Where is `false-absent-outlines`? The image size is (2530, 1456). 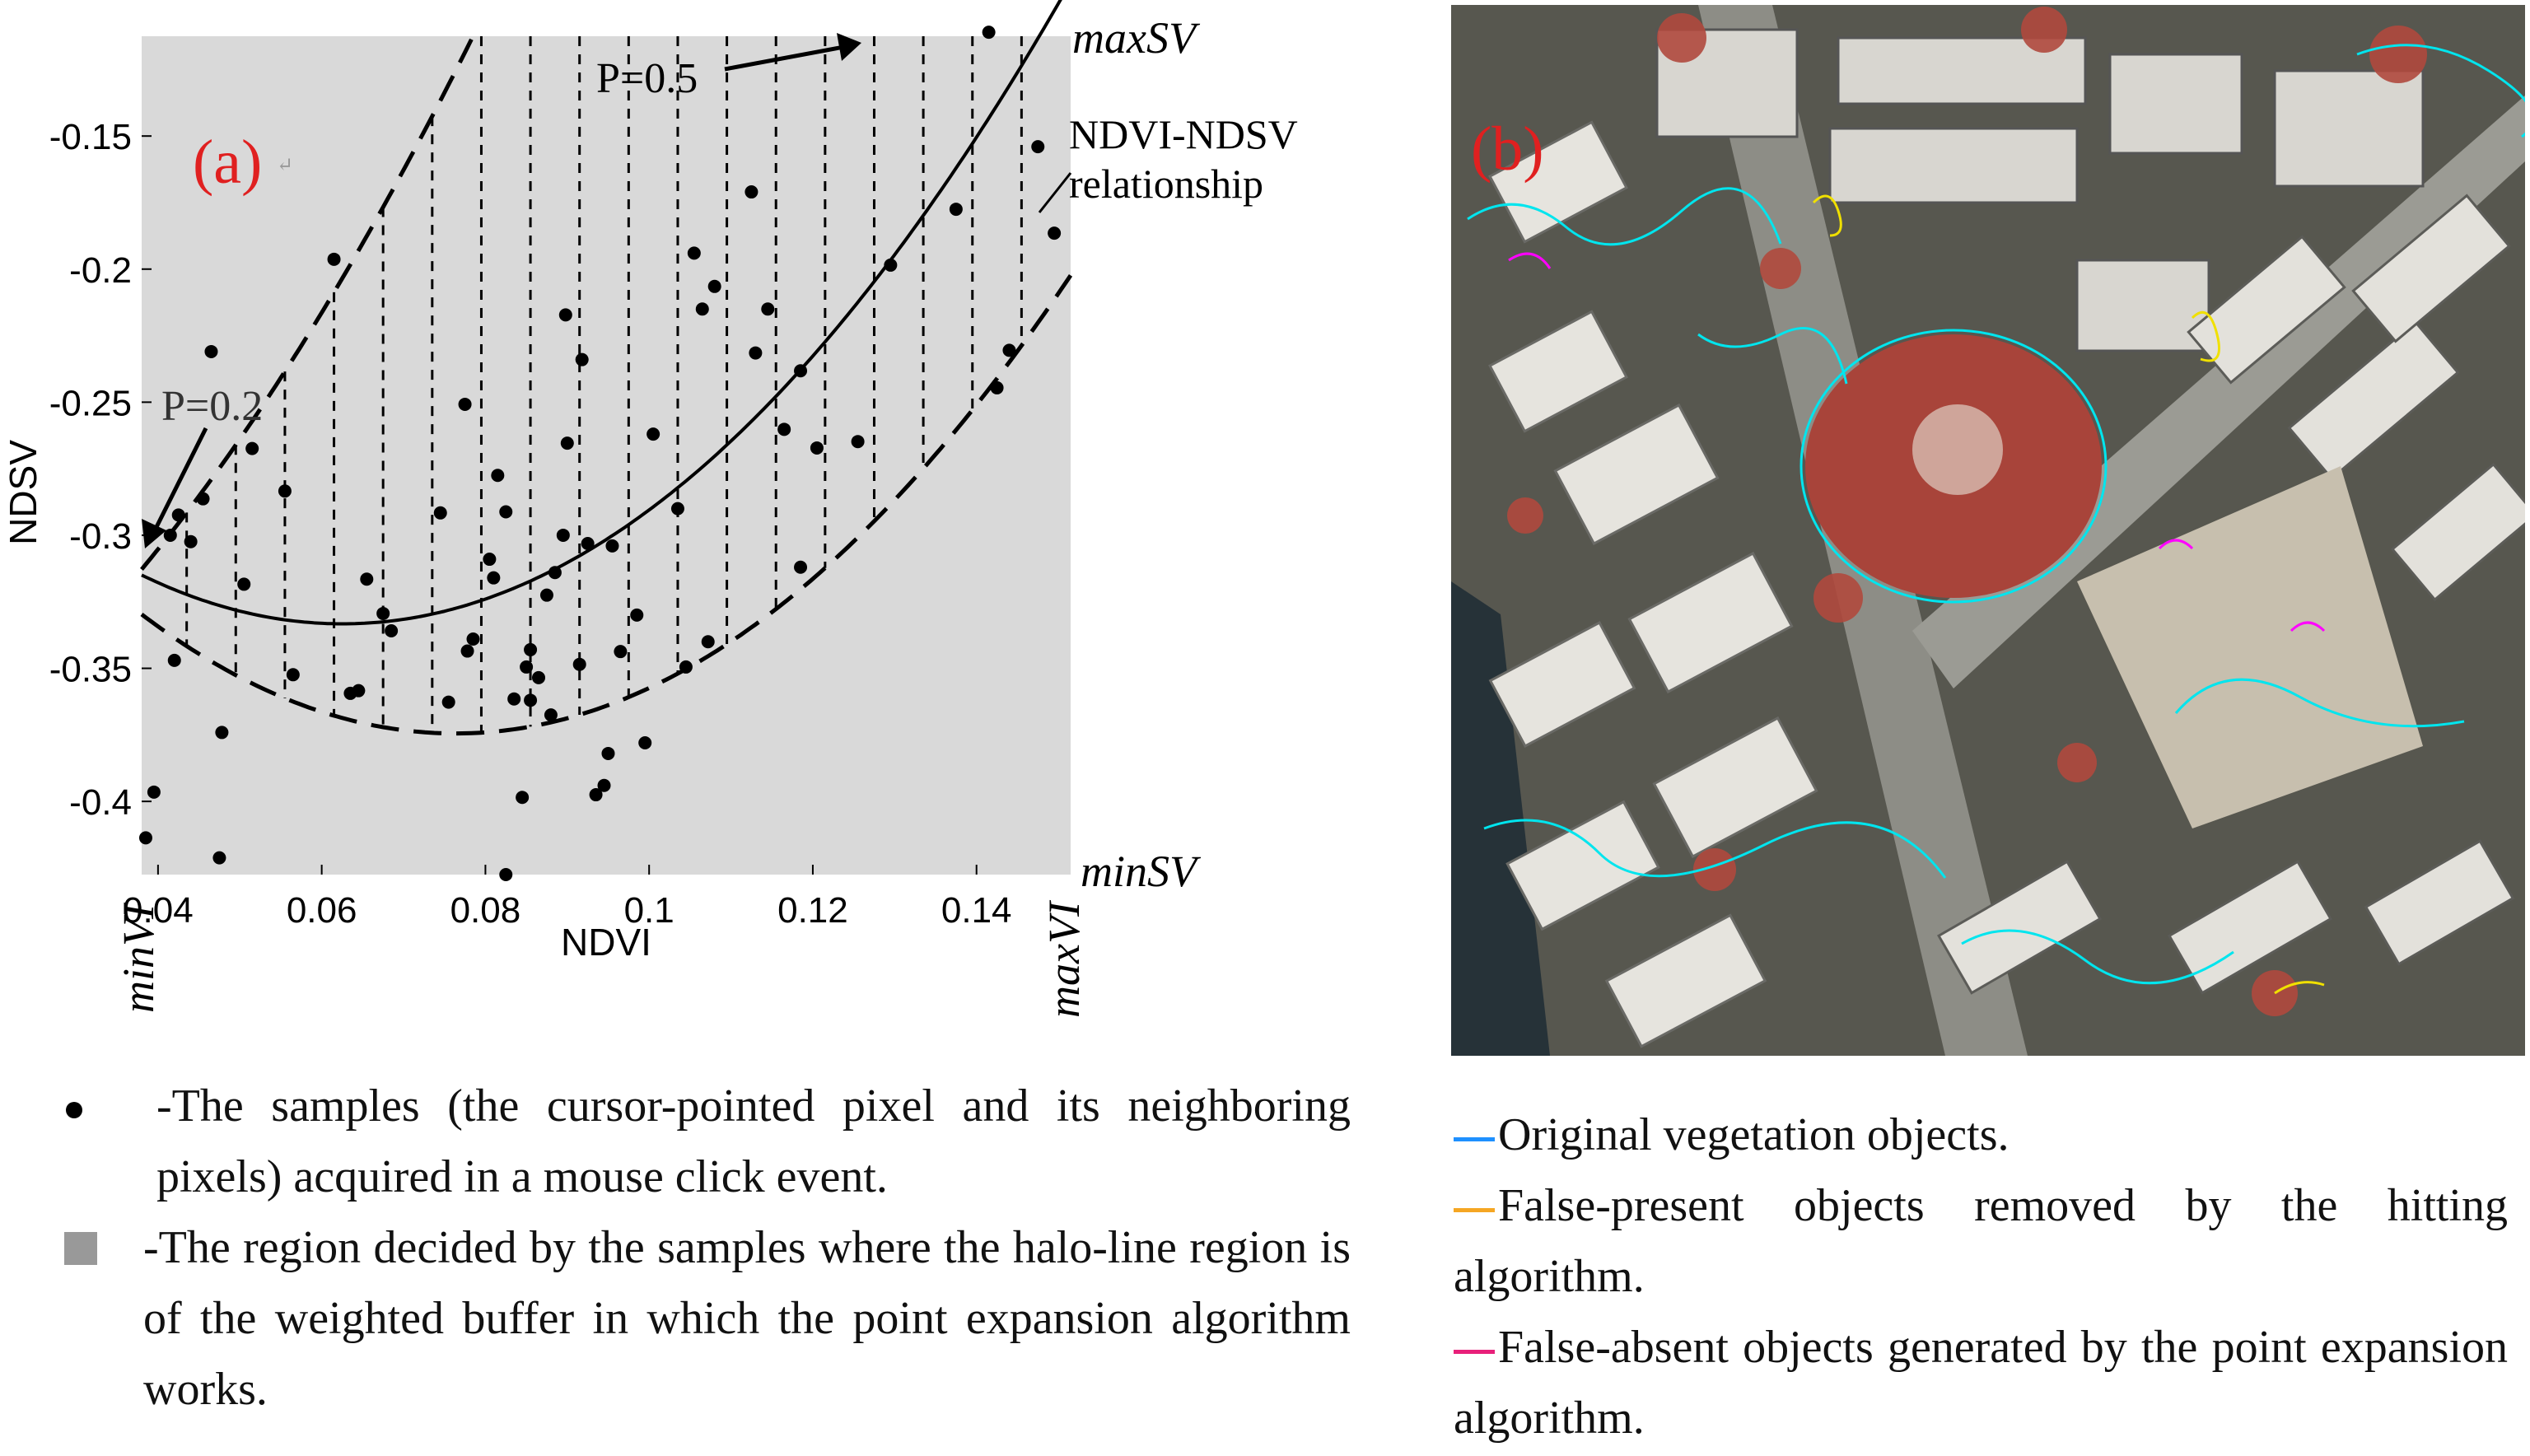
false-absent-outlines is located at coordinates (1917, 442).